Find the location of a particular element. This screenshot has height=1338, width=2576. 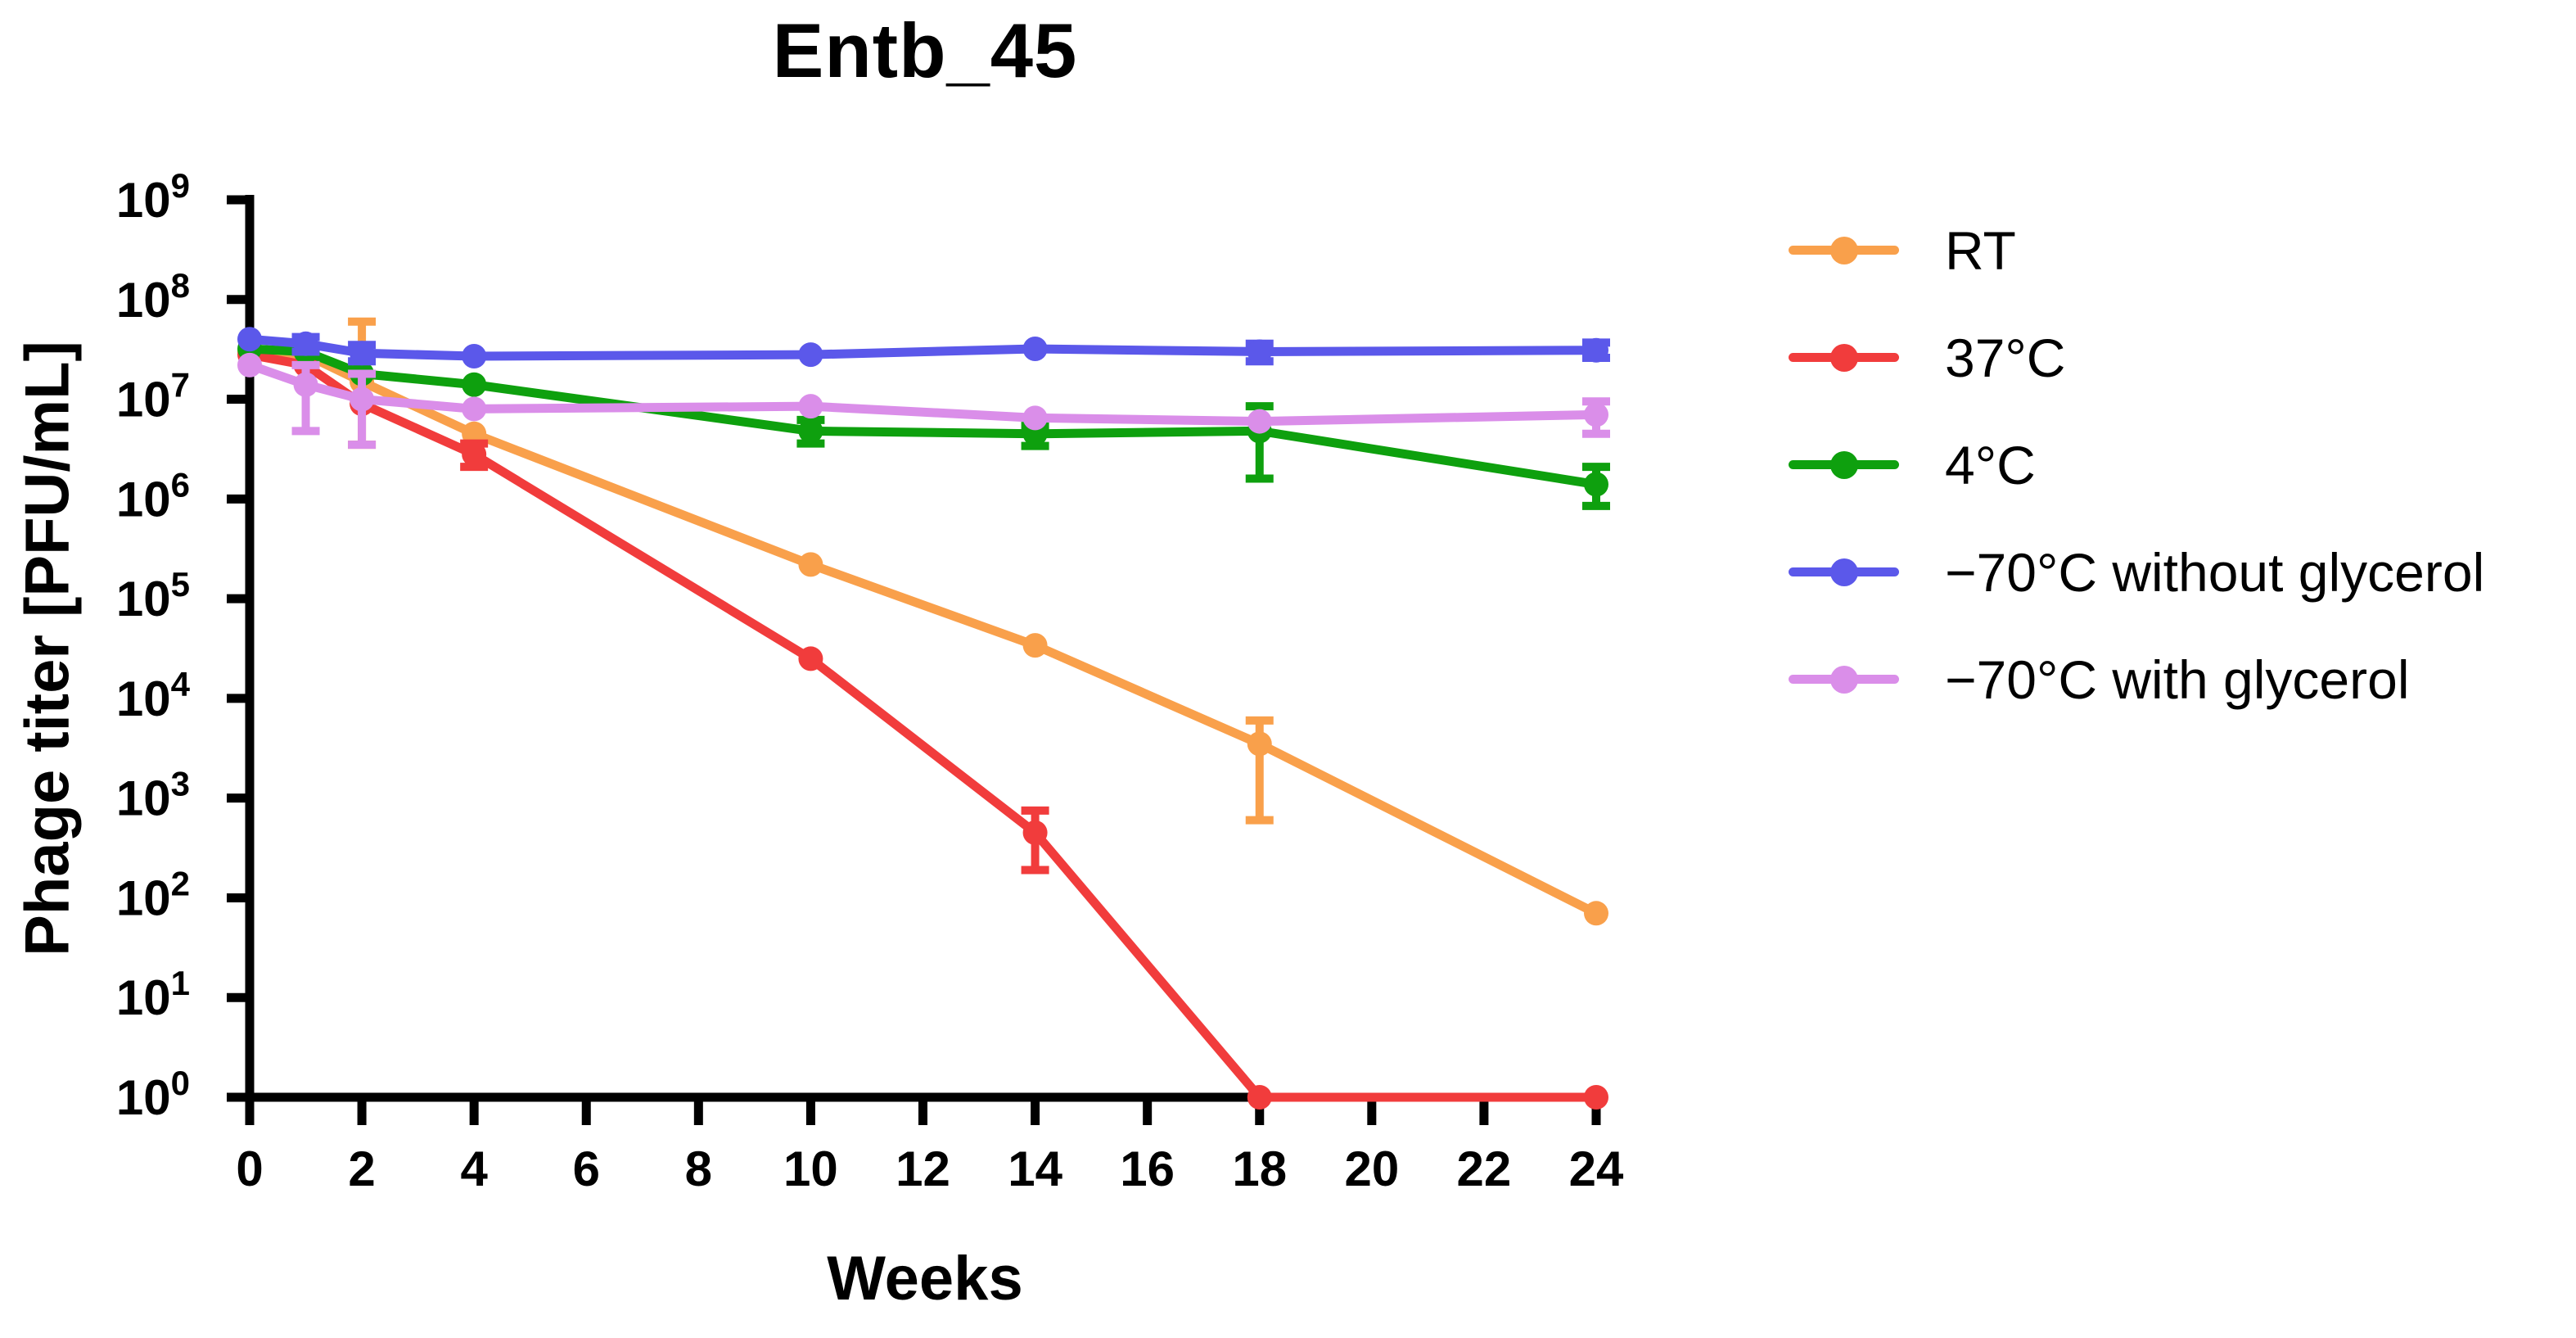

legend-item-rt: RT is located at coordinates (2136, 251).